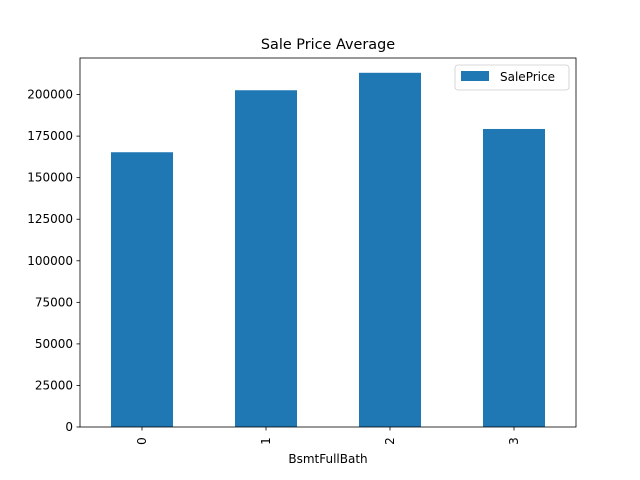 This screenshot has width=640, height=480. What do you see at coordinates (514, 441) in the screenshot?
I see `x-tick-label: 3` at bounding box center [514, 441].